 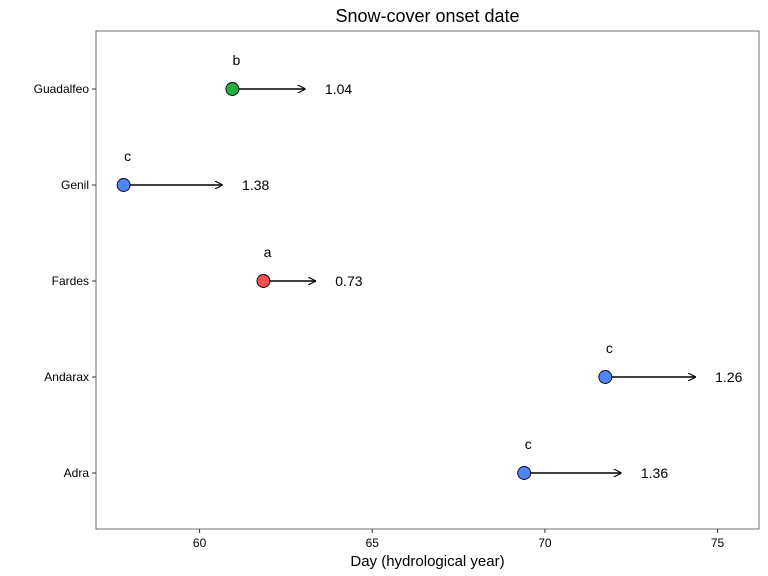 What do you see at coordinates (427, 561) in the screenshot?
I see `x-axis-title: Day (hydrological year)` at bounding box center [427, 561].